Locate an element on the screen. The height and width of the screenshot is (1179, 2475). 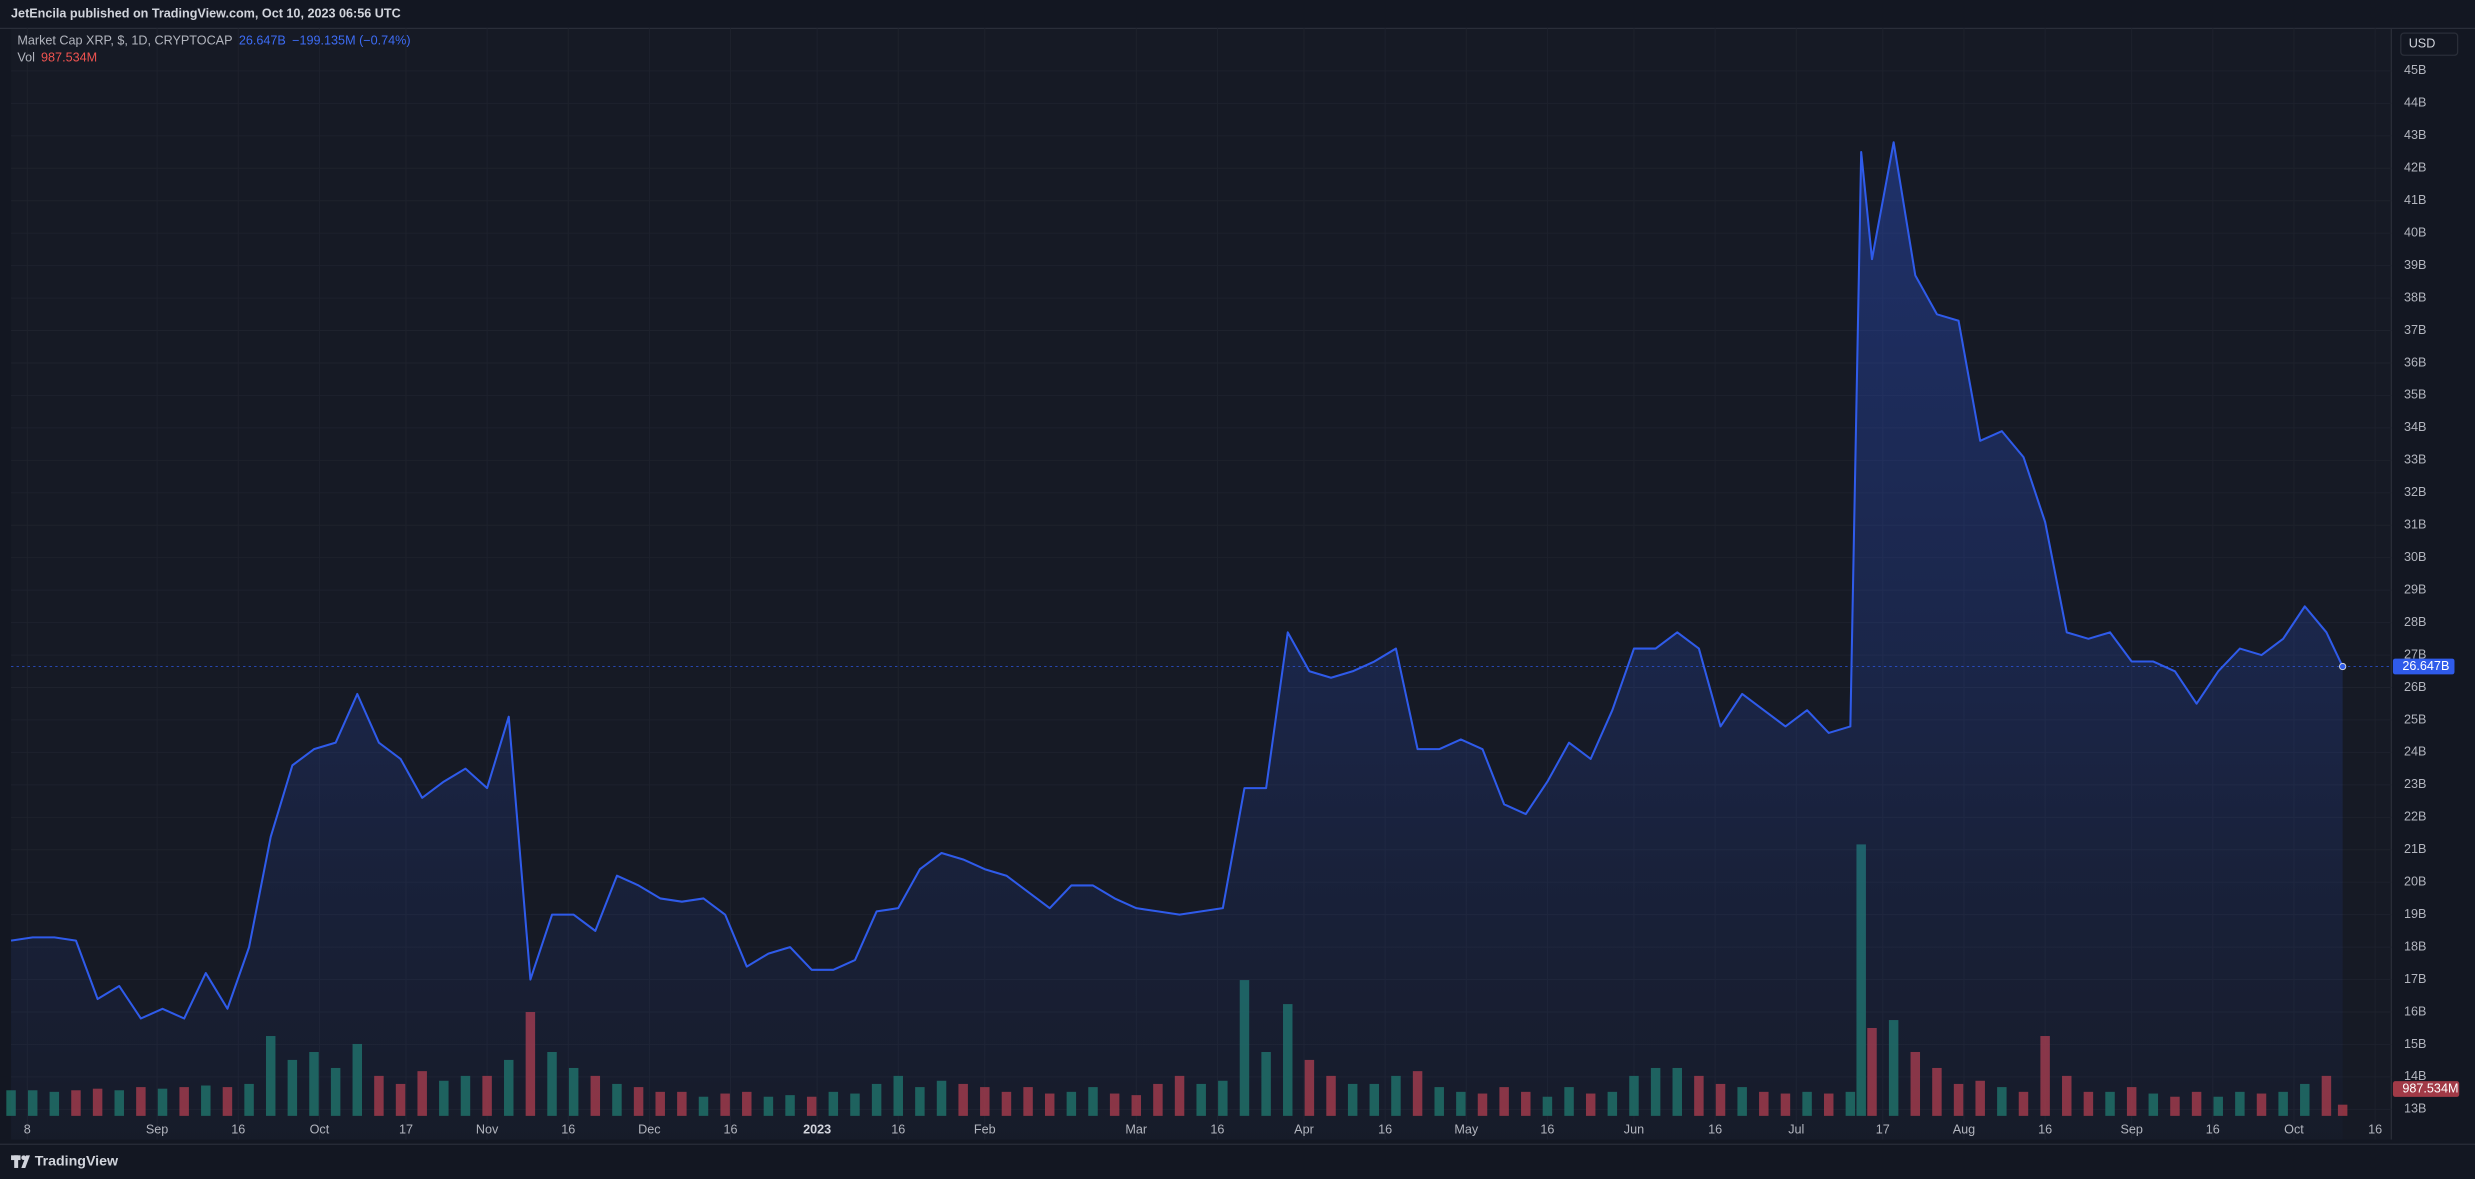
volume-badge is located at coordinates (2426, 1089).